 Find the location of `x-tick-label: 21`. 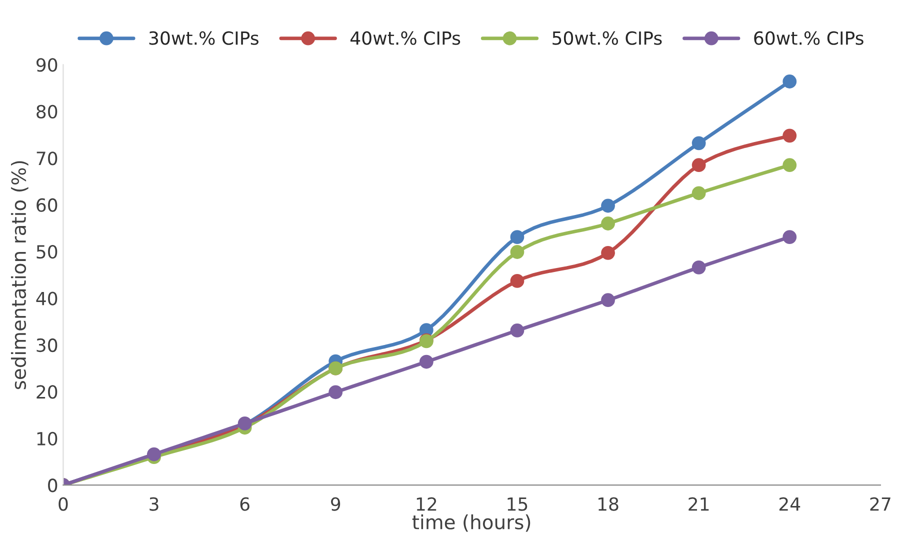

x-tick-label: 21 is located at coordinates (698, 504).